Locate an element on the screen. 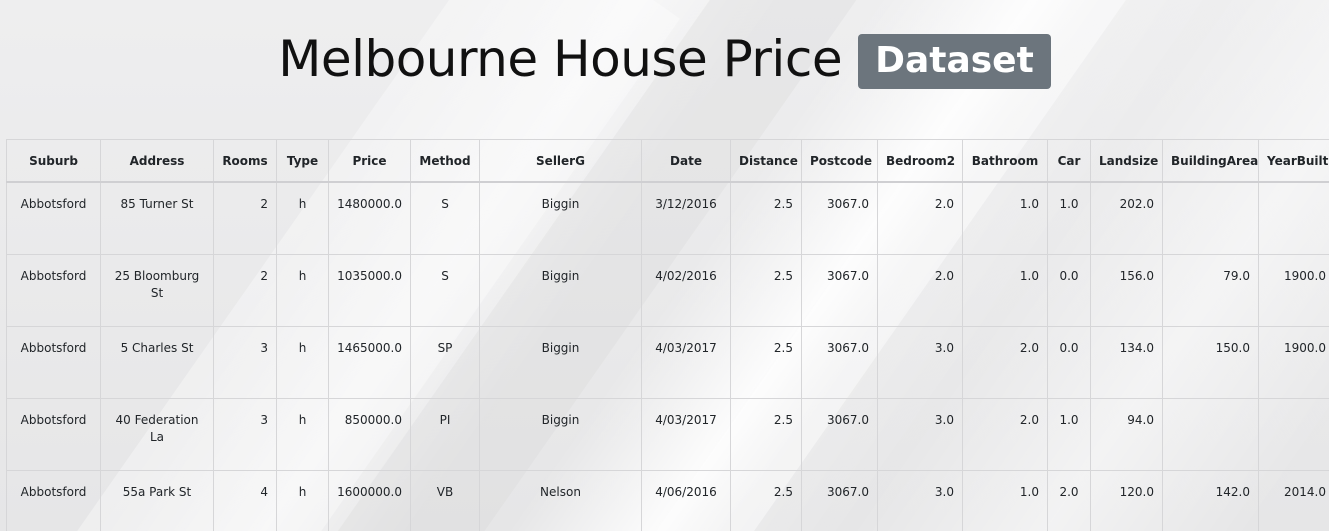 The width and height of the screenshot is (1329, 531). column-header-car: Car is located at coordinates (1069, 161).